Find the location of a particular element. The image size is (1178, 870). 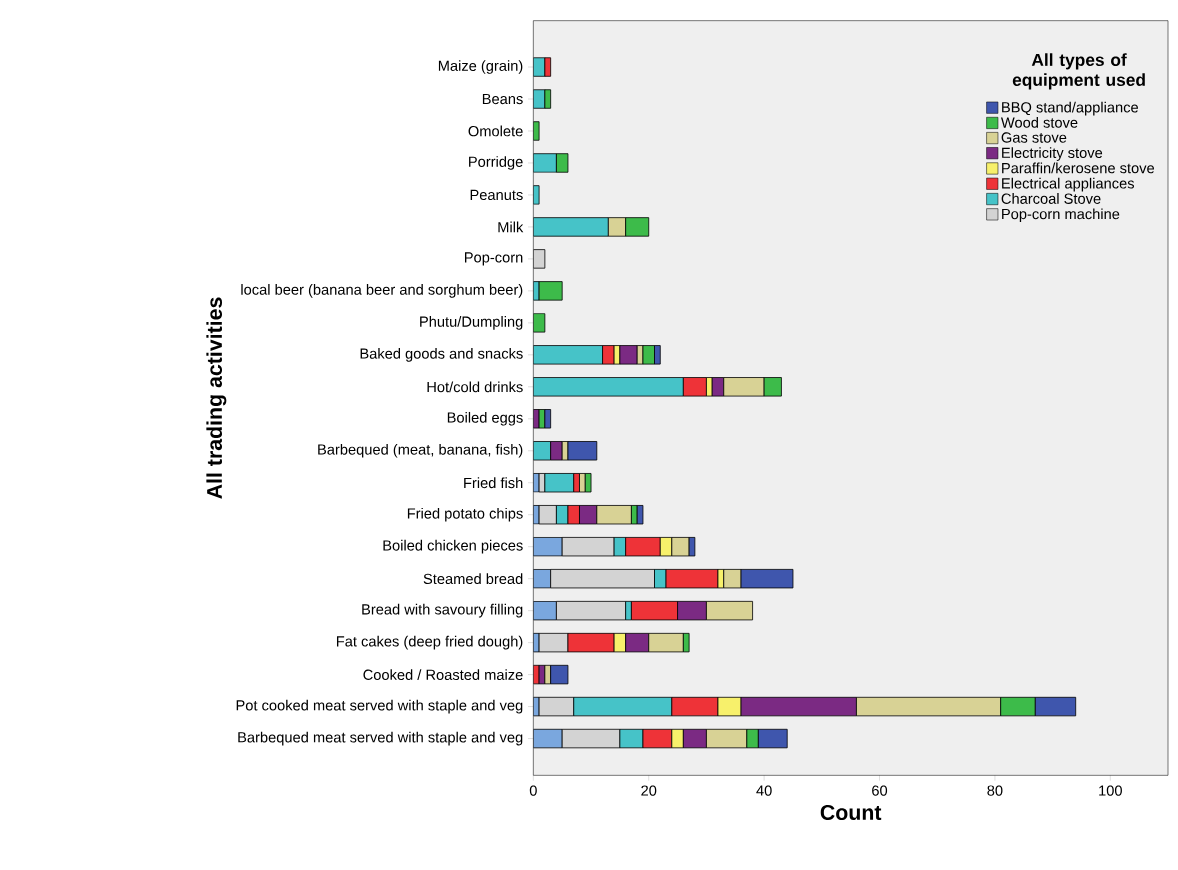

y-tick-label: Beans is located at coordinates (502, 99).